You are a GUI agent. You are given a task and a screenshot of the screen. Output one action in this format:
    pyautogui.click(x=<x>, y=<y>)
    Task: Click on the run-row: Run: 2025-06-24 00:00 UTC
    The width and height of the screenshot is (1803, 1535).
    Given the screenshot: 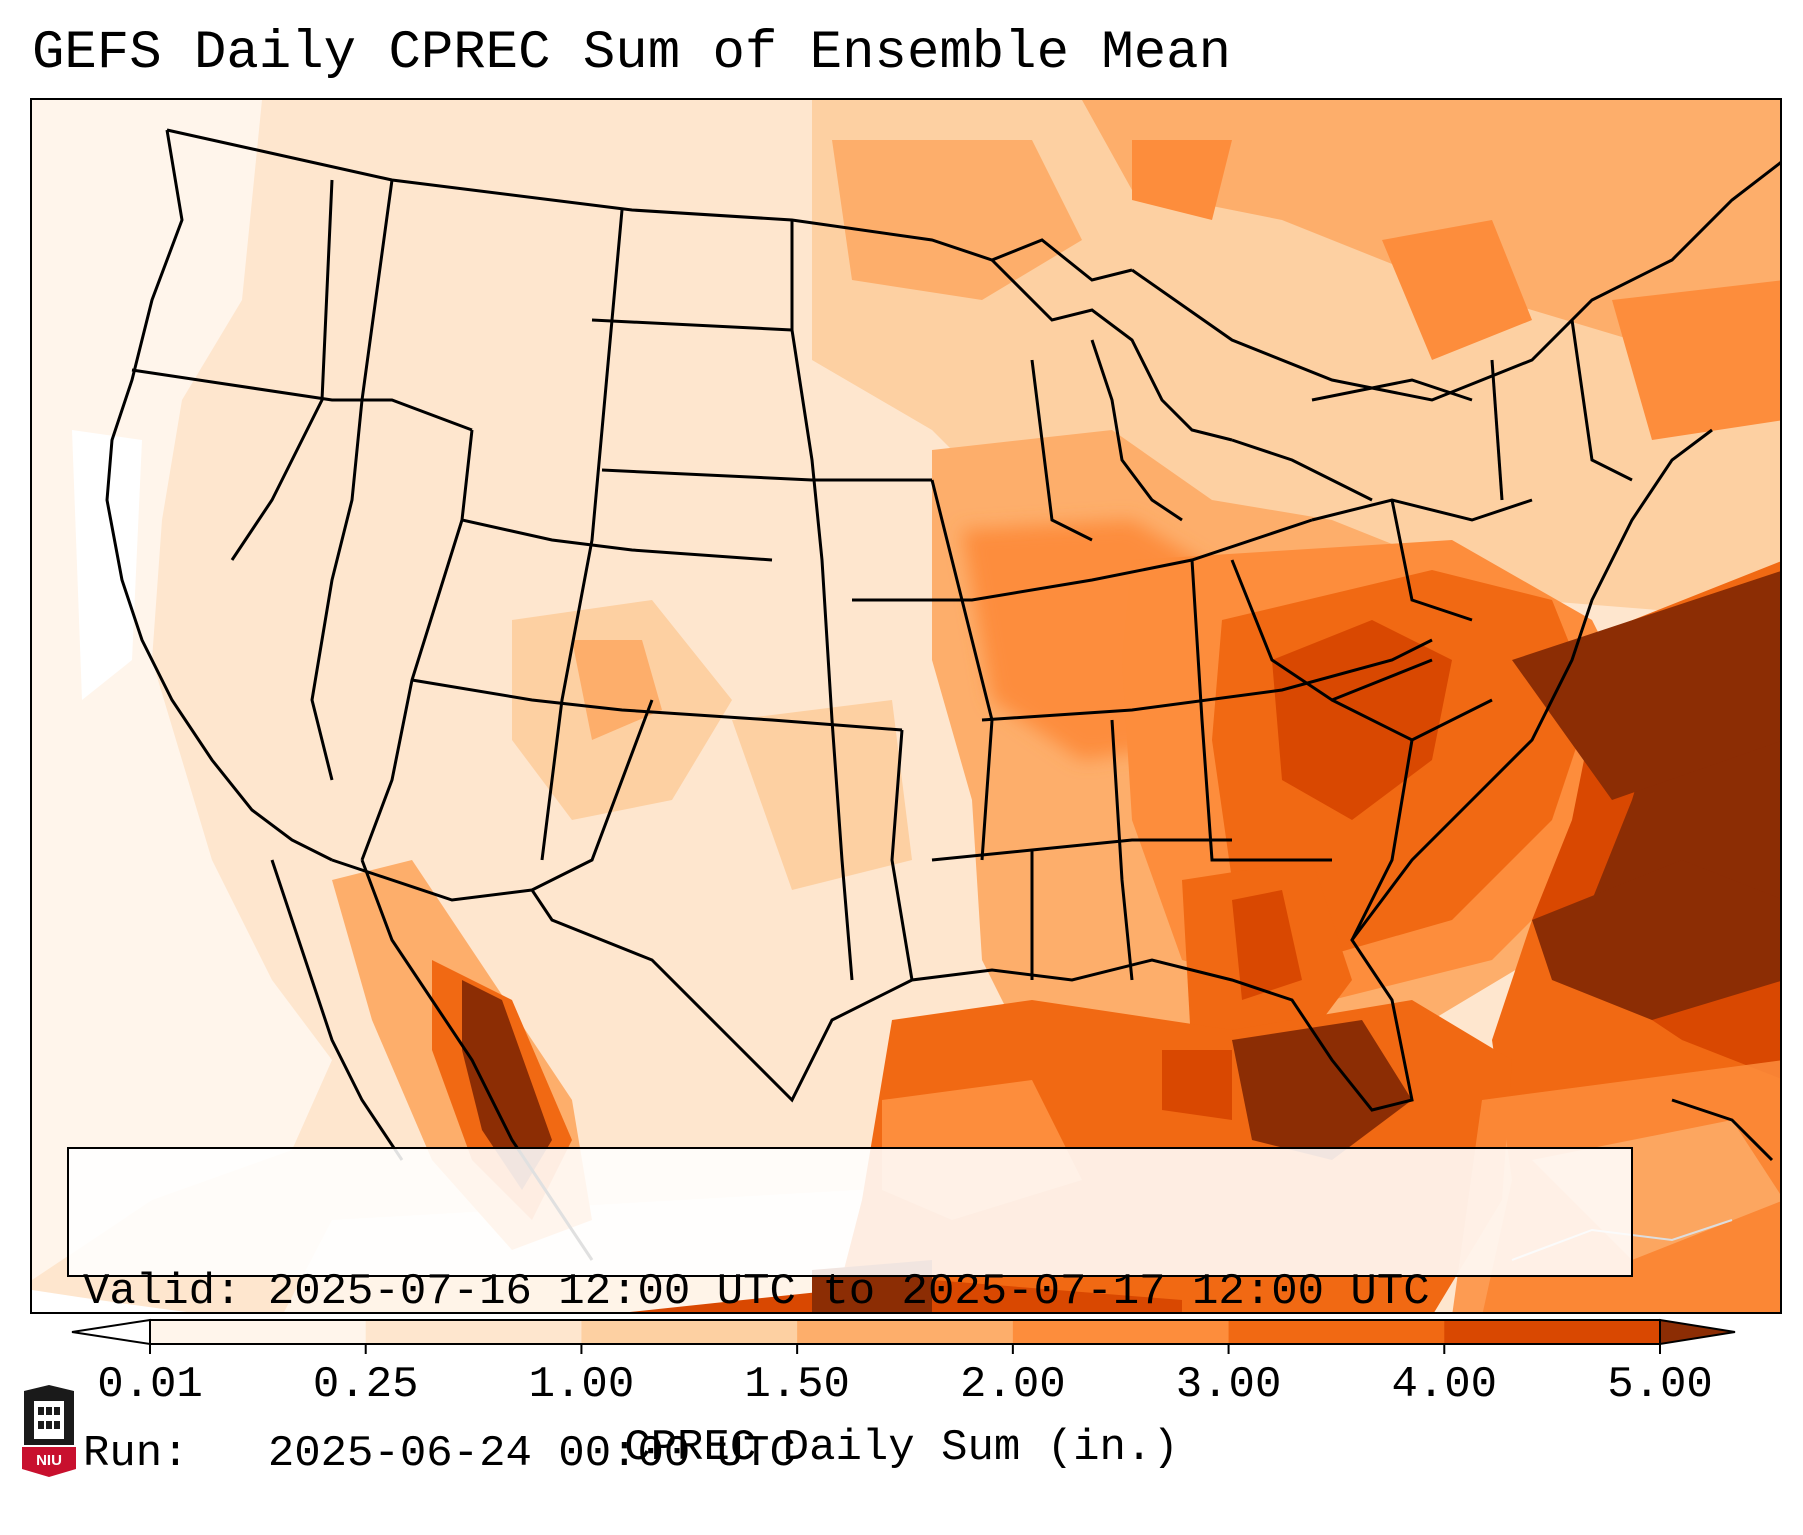 What is the action you would take?
    pyautogui.click(x=857, y=1454)
    